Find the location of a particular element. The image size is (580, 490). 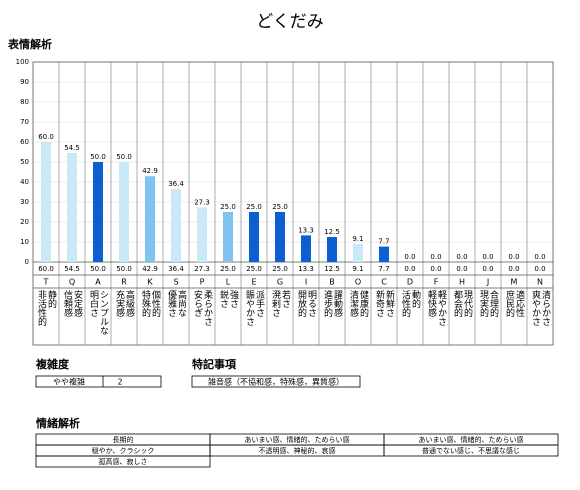

value-cell: 36.4 is located at coordinates (176, 269).